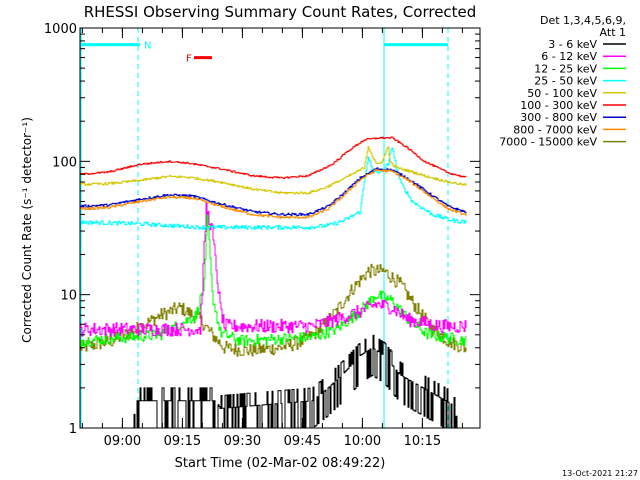 Image resolution: width=640 pixels, height=480 pixels. What do you see at coordinates (189, 59) in the screenshot?
I see `band-label-F: F` at bounding box center [189, 59].